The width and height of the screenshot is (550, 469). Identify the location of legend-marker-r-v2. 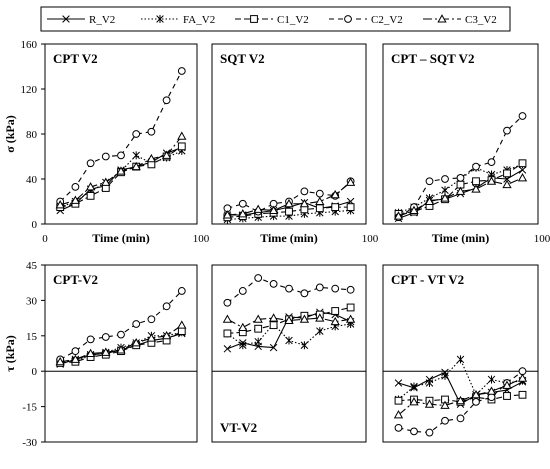
(66, 19).